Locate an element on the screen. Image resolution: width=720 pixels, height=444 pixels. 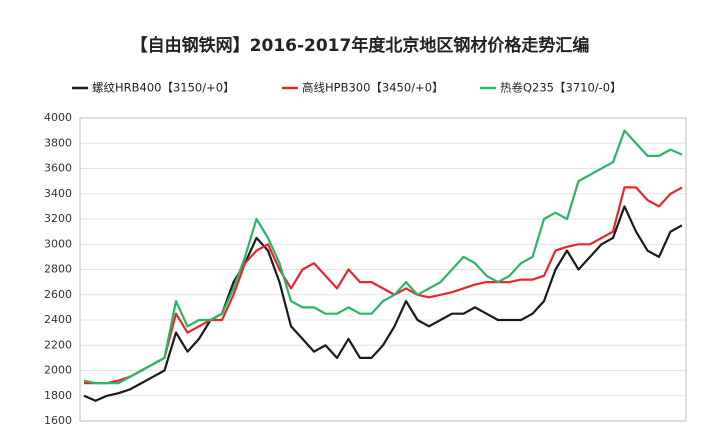
y-tick-label: 3400 is located at coordinates (58, 193).